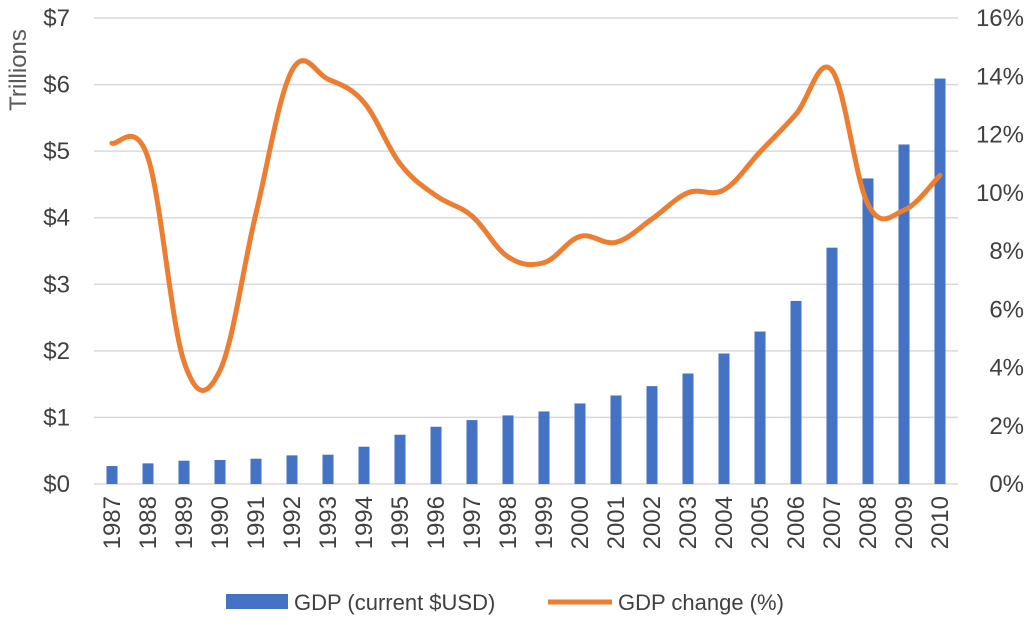  Describe the element at coordinates (56, 218) in the screenshot. I see `y-tick-label: $4` at that location.